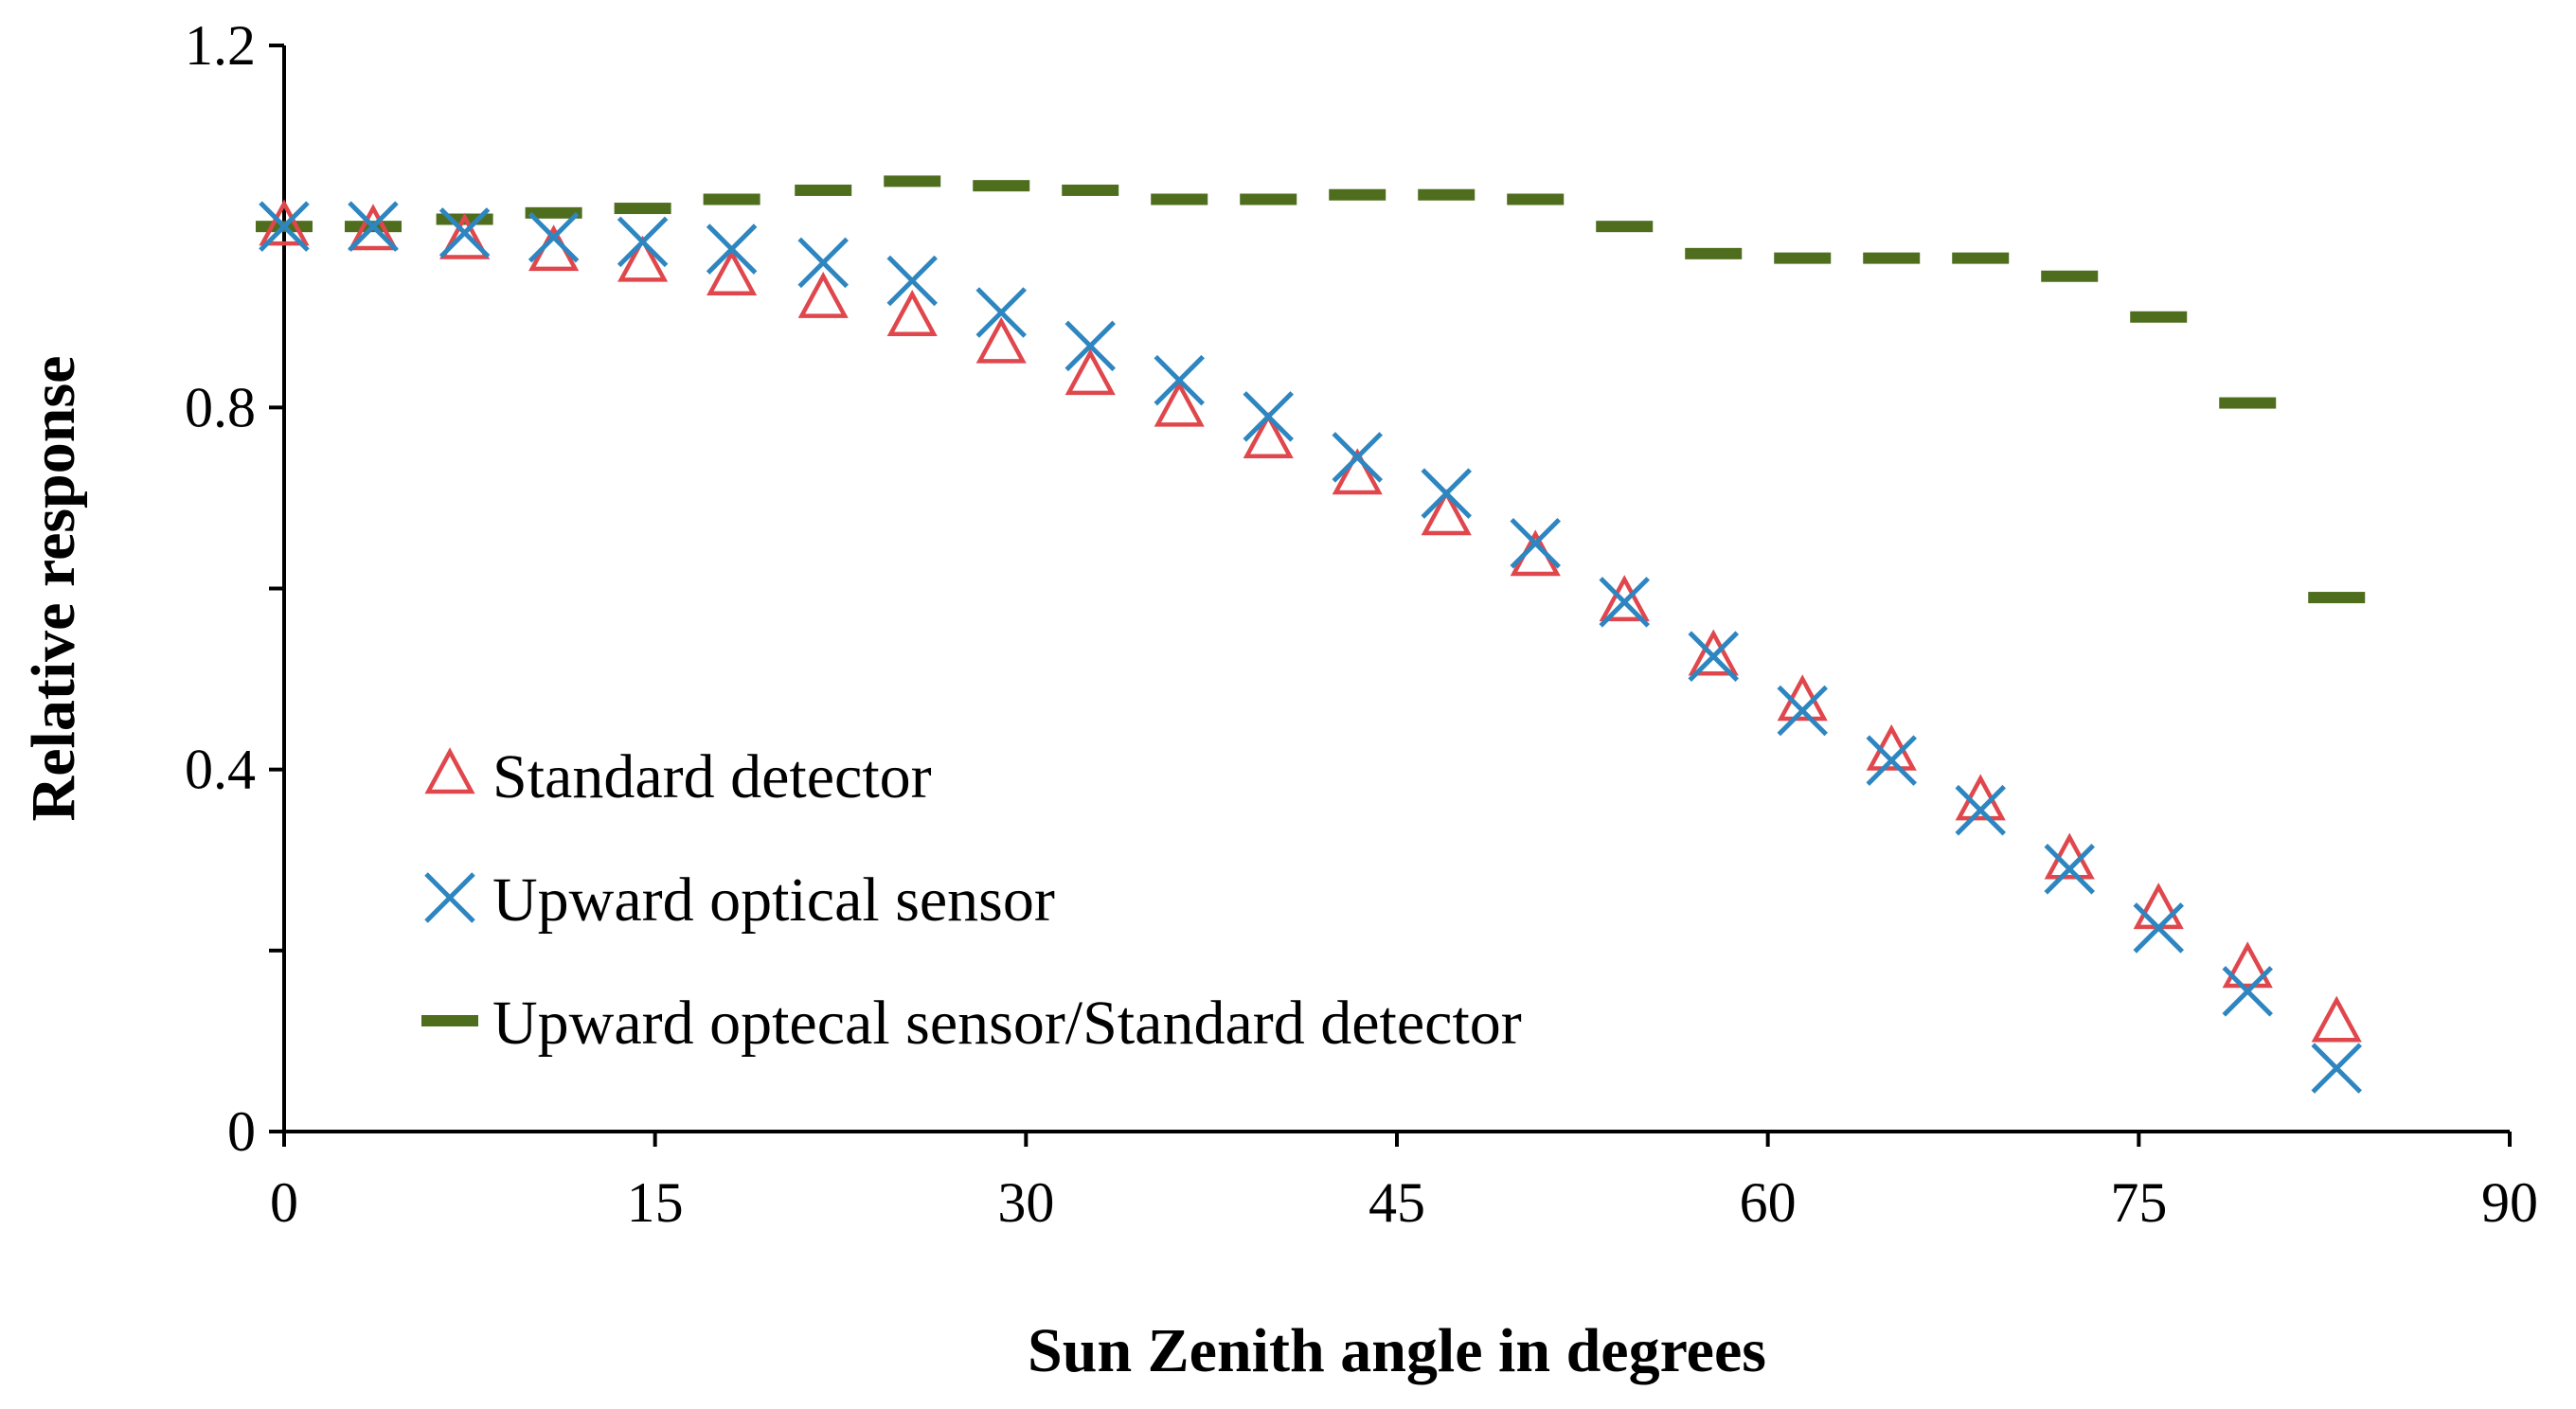  I want to click on legend-entry: Upward optecal sensor/Standard detector, so click(971, 1024).